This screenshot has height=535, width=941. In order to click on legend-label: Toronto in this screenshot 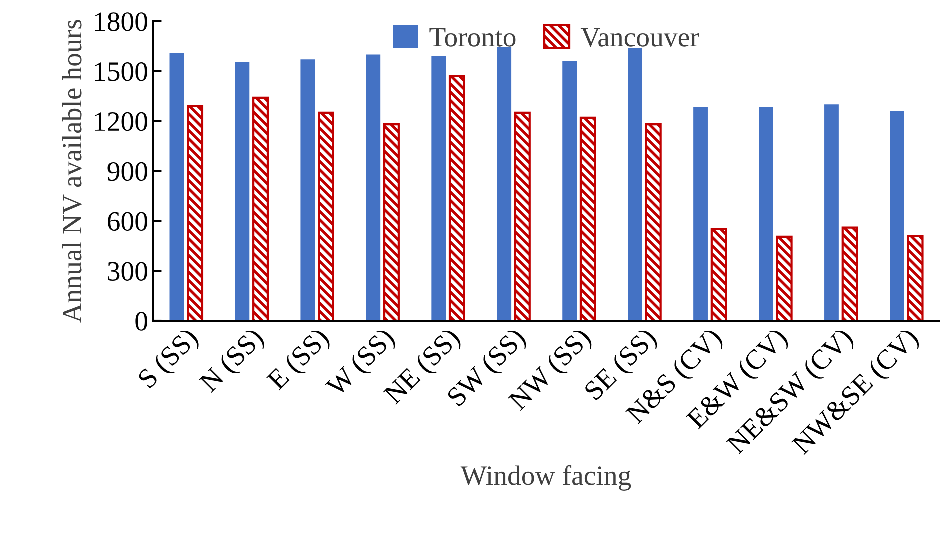, I will do `click(473, 37)`.